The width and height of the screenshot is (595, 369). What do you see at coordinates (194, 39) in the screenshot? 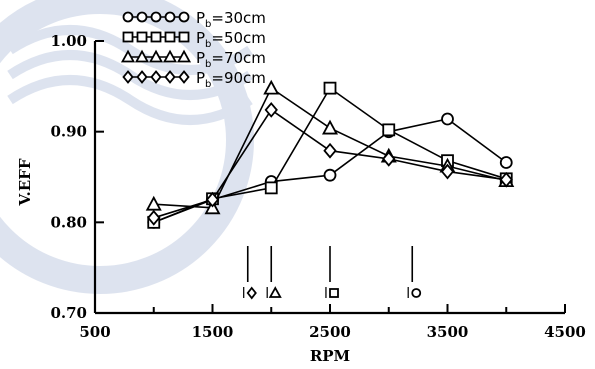
I see `legend-item: Pb=50cm` at bounding box center [194, 39].